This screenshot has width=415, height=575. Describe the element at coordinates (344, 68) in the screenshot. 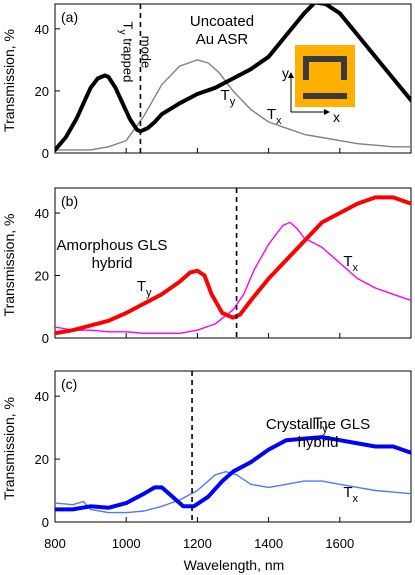

I see `asr-right-arm` at that location.